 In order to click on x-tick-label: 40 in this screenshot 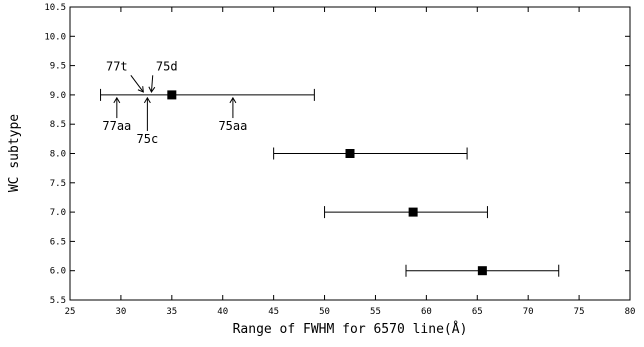, I will do `click(222, 312)`.